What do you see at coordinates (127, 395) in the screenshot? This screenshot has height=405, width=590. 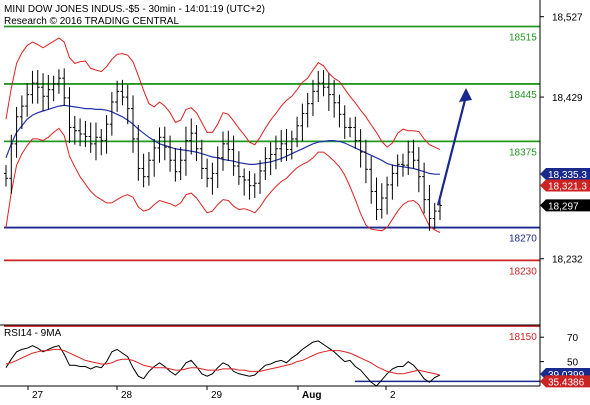 I see `x-tick-label: 28` at bounding box center [127, 395].